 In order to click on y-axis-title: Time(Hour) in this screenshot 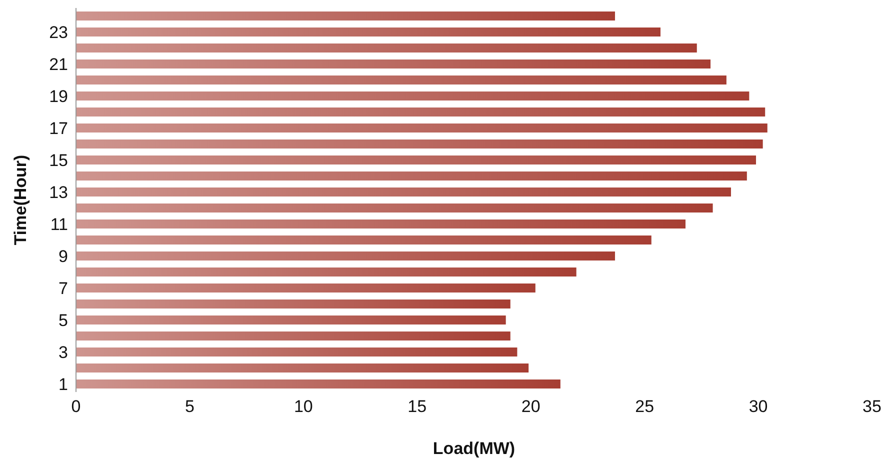, I will do `click(20, 200)`.